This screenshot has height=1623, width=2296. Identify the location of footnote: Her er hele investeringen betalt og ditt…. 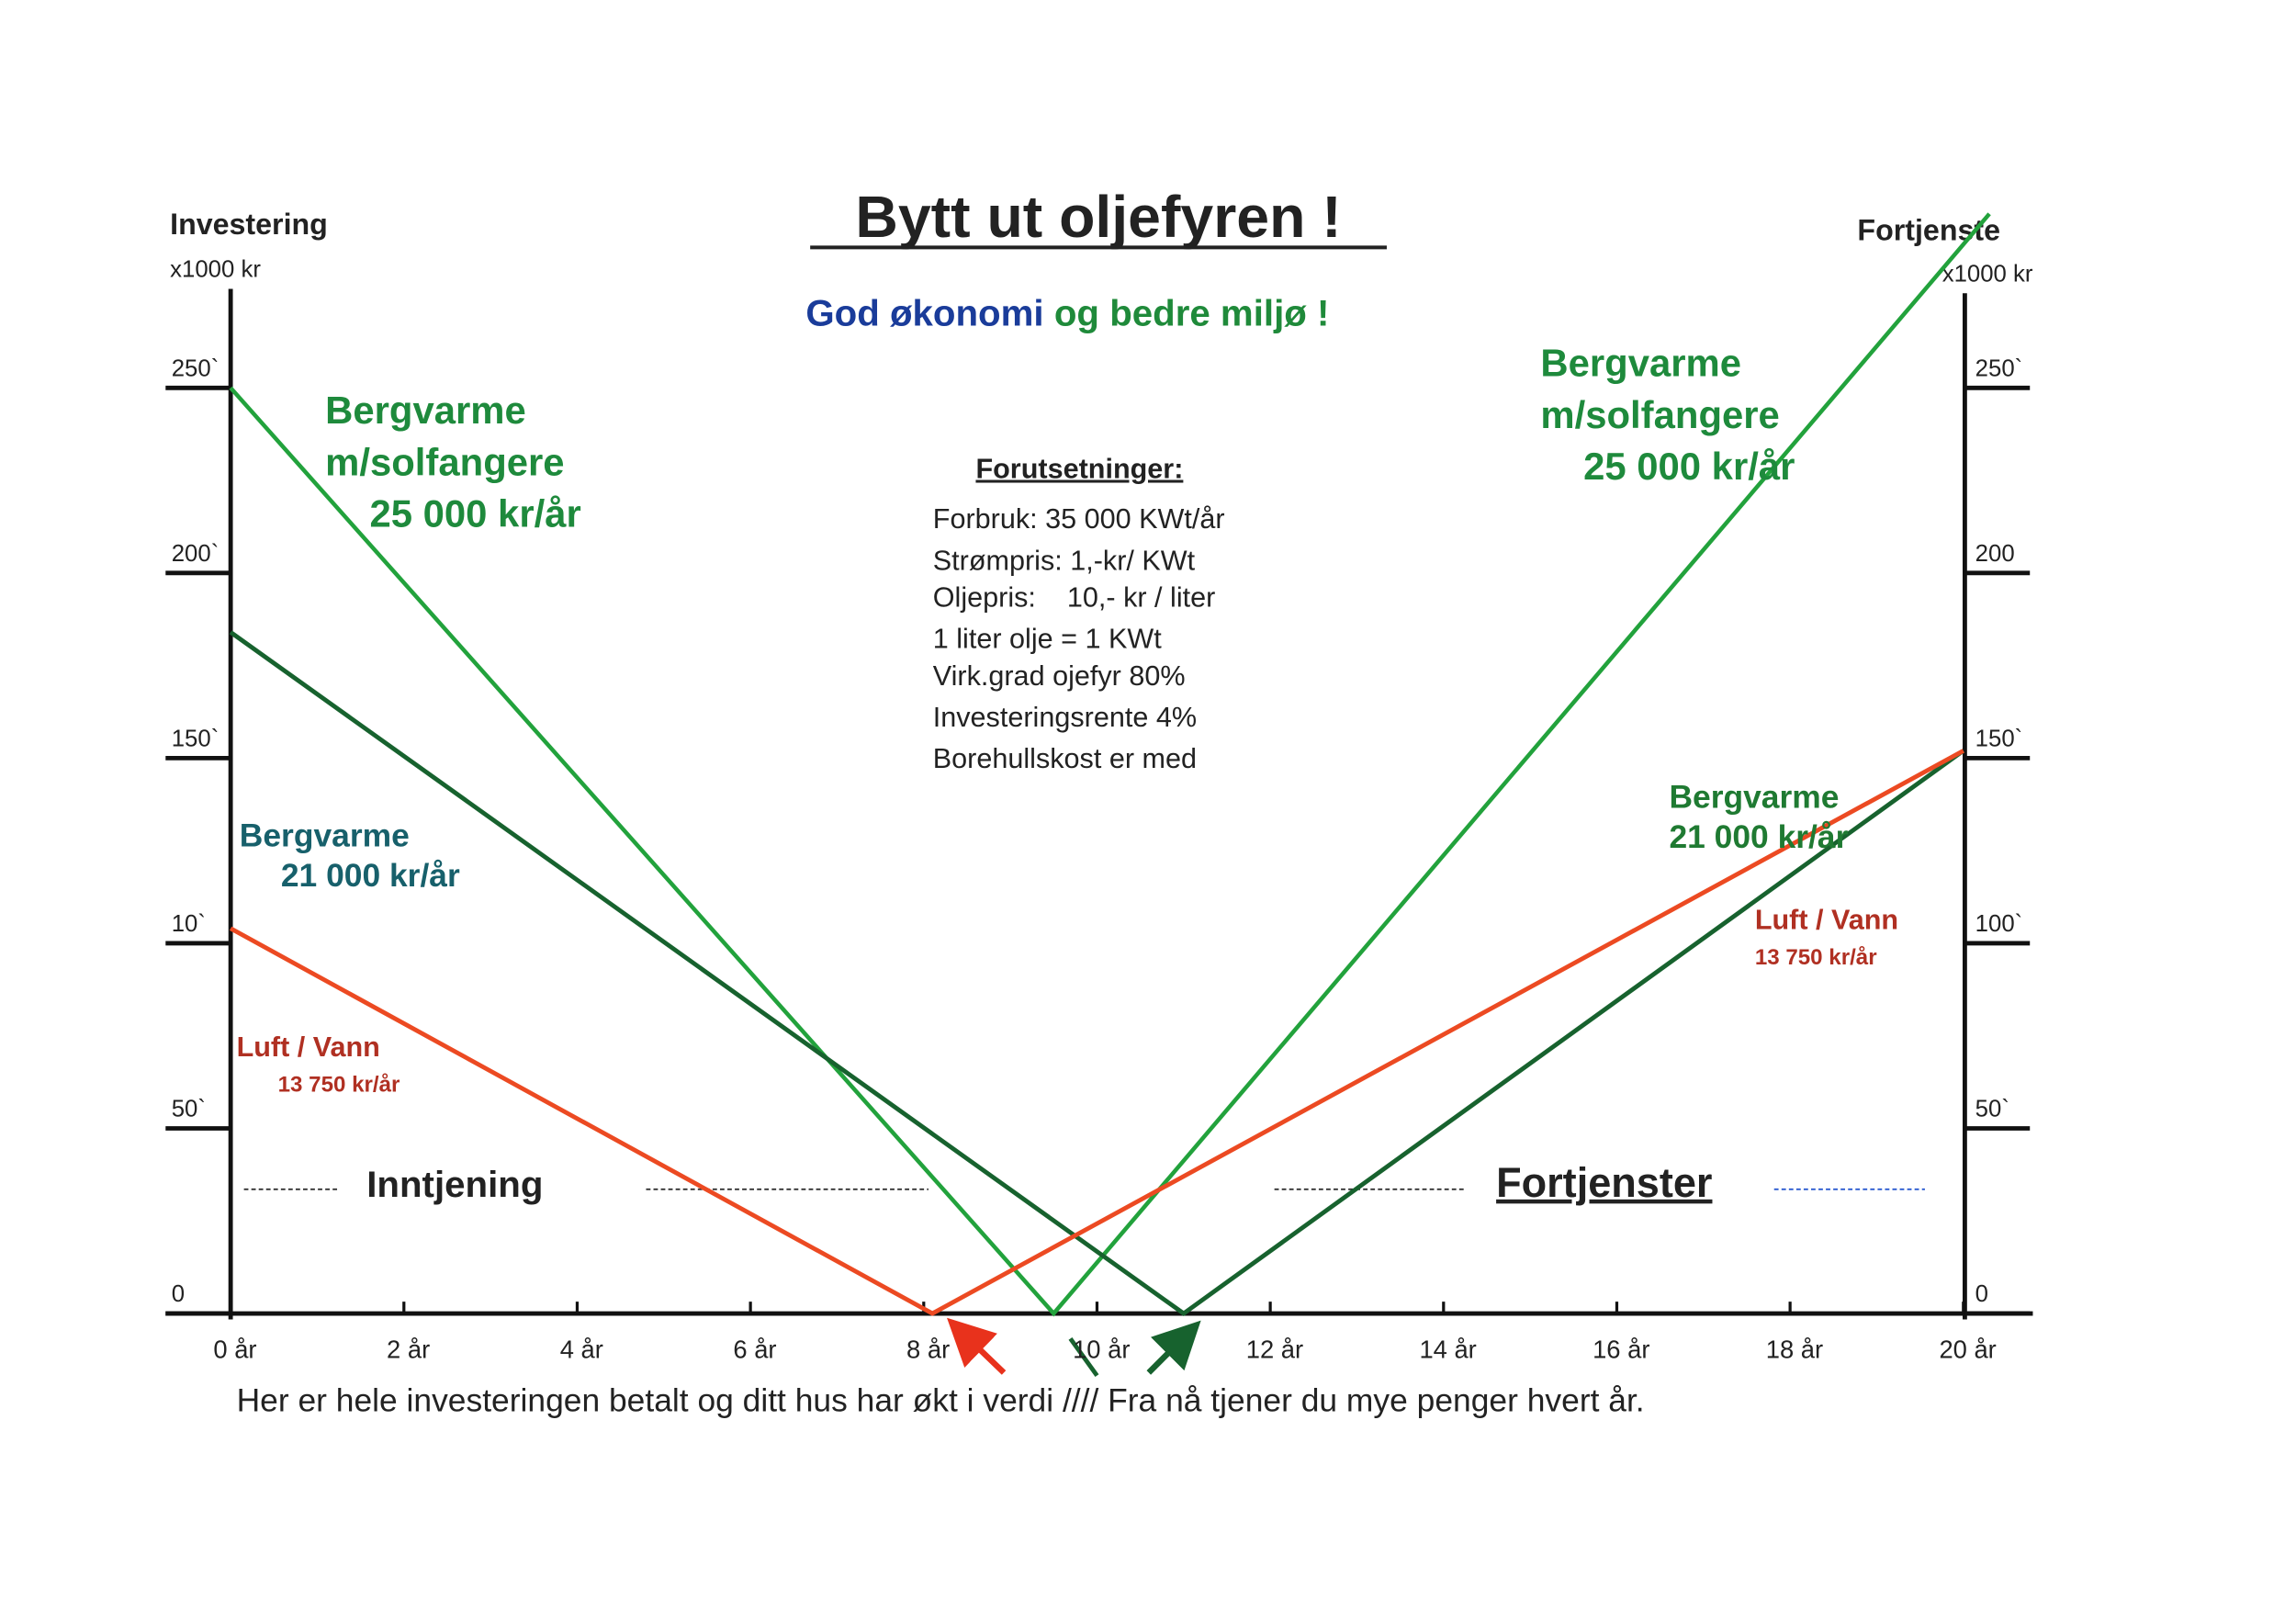
(941, 1399).